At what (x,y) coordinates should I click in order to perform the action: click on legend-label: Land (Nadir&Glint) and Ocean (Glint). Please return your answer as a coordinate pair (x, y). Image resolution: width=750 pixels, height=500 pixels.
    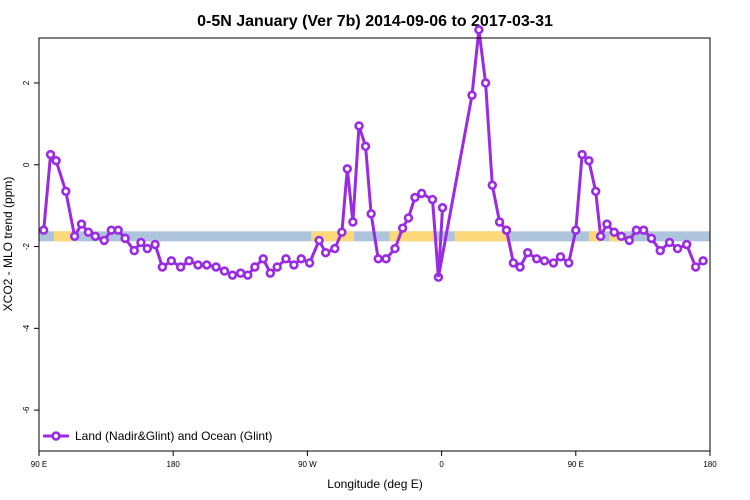
    Looking at the image, I should click on (173, 436).